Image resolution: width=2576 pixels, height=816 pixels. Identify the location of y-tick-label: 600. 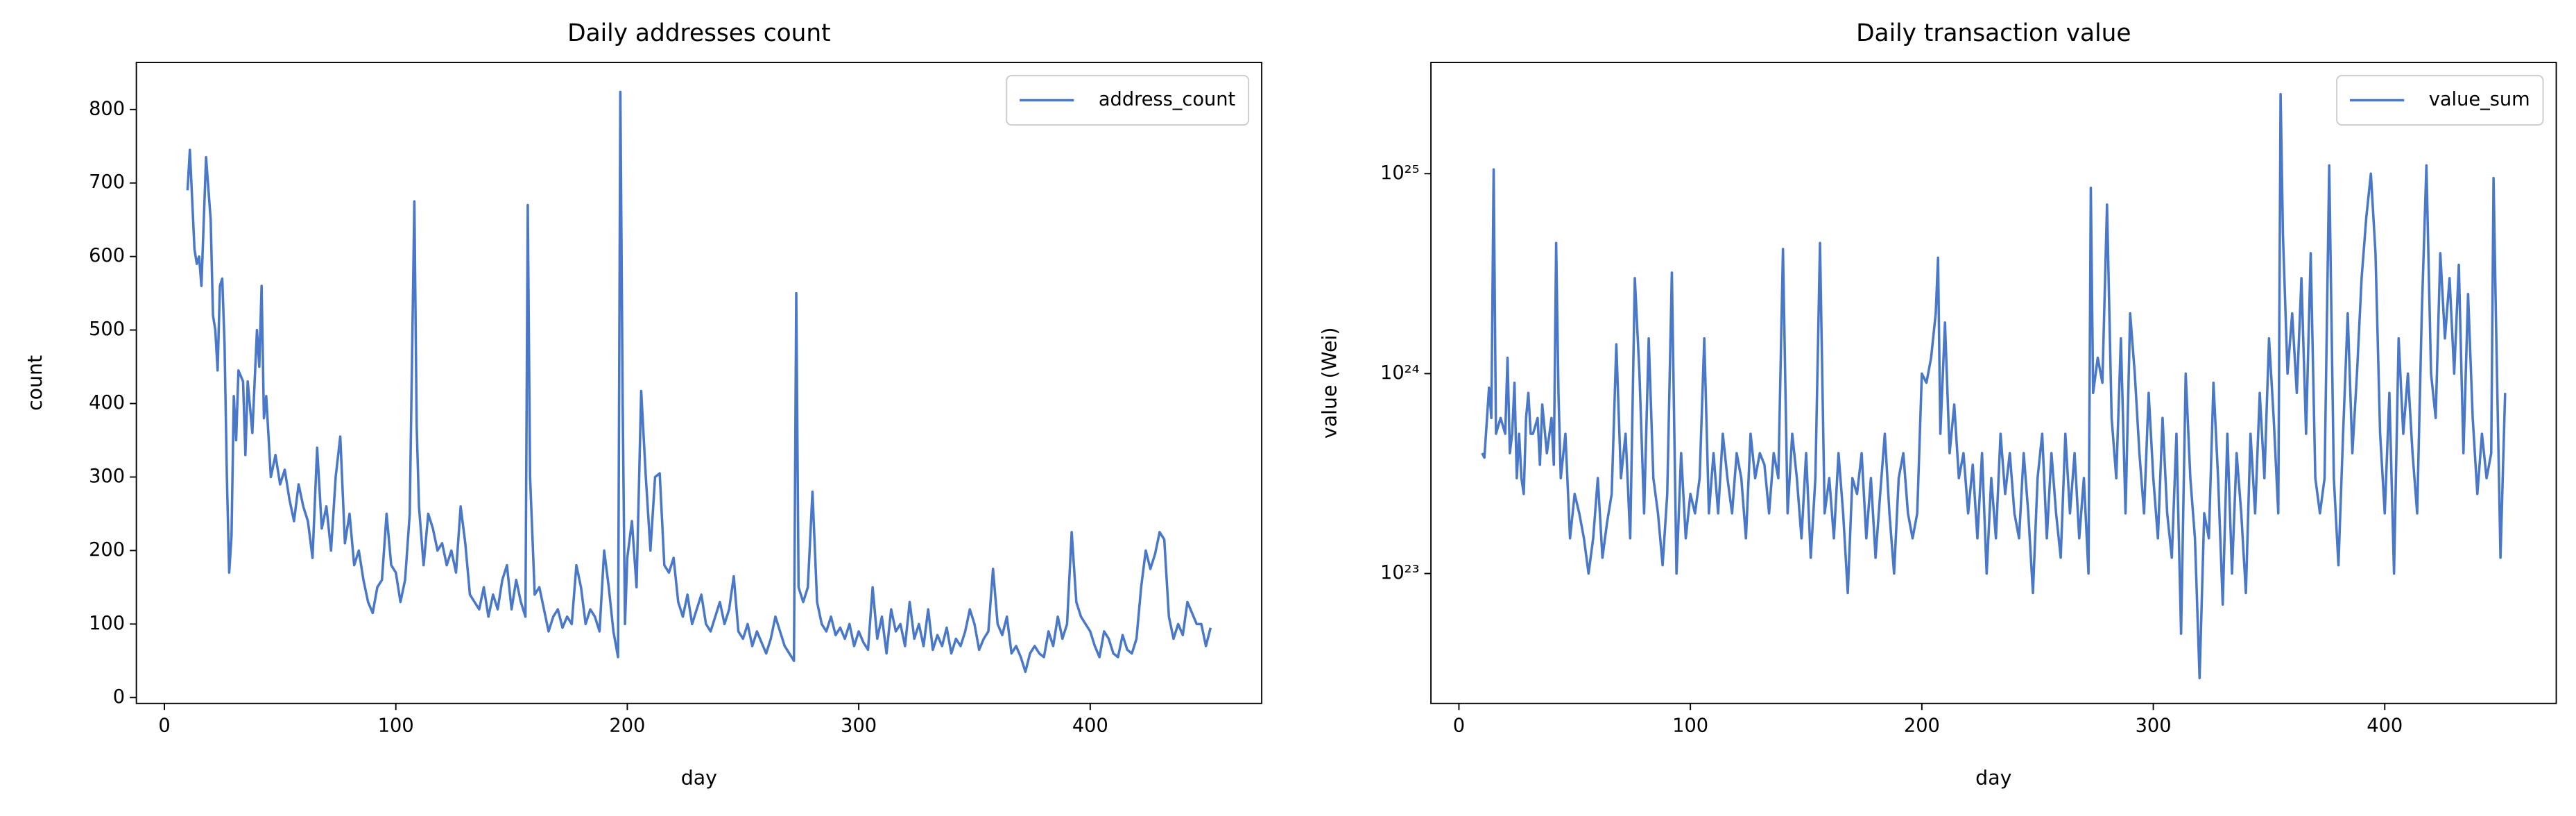
(107, 255).